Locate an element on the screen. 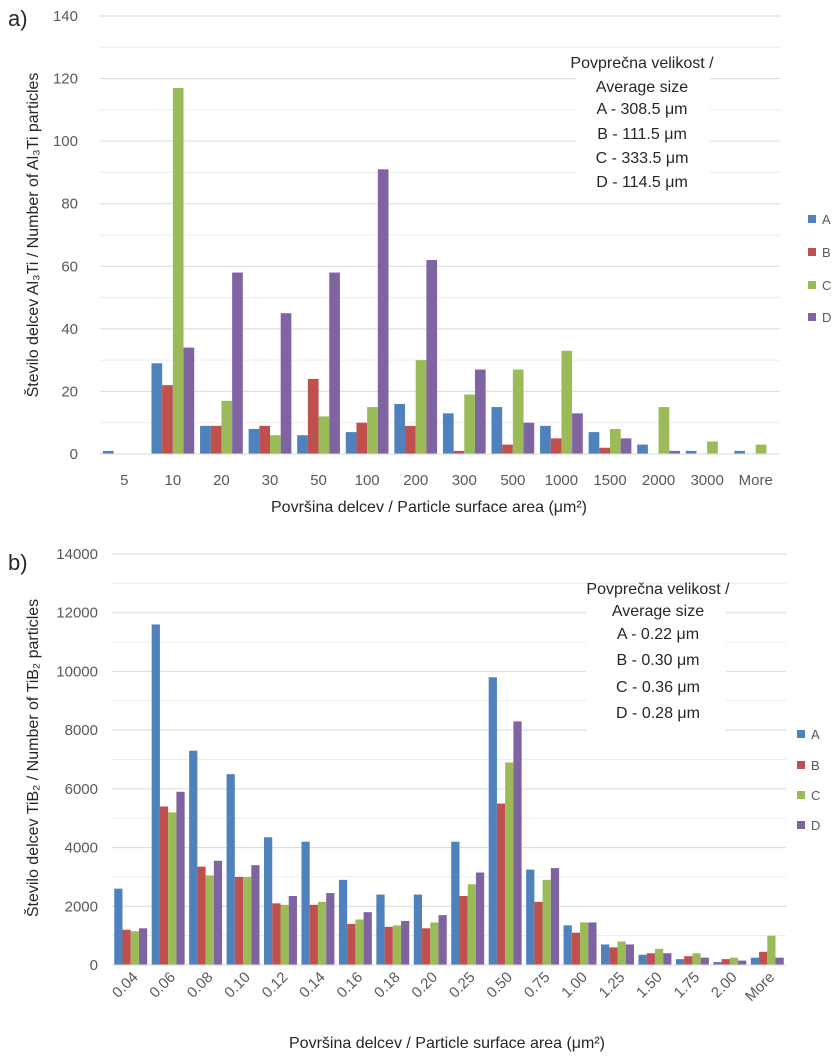 This screenshot has width=833, height=1060. bar-A-0.04 is located at coordinates (118, 926).